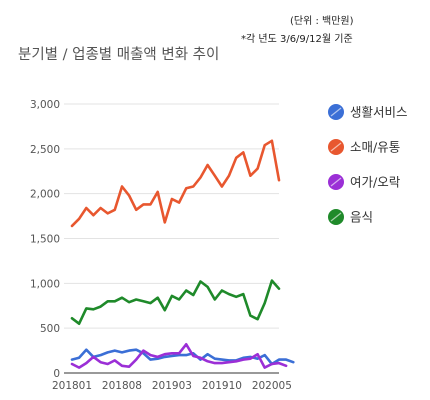 Image resolution: width=430 pixels, height=400 pixels. Describe the element at coordinates (361, 217) in the screenshot. I see `legend-label: 음식` at that location.